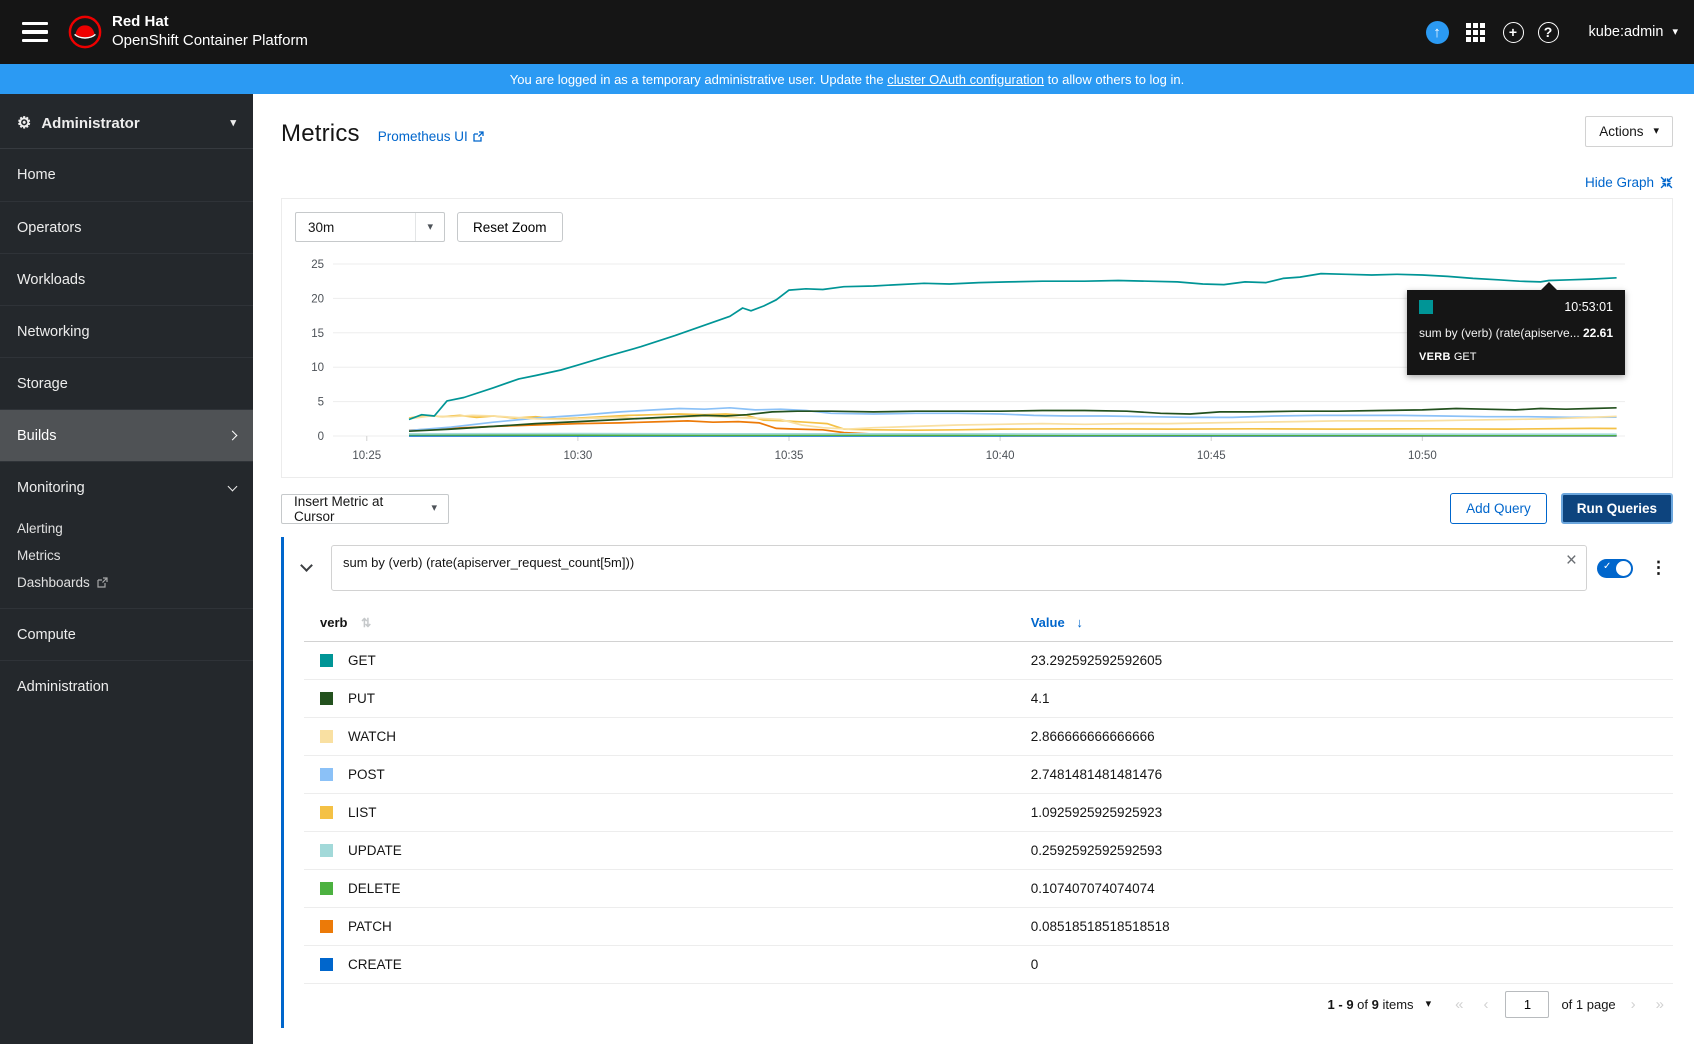 This screenshot has width=1694, height=1044. What do you see at coordinates (1607, 566) in the screenshot?
I see `check-icon: ✓` at bounding box center [1607, 566].